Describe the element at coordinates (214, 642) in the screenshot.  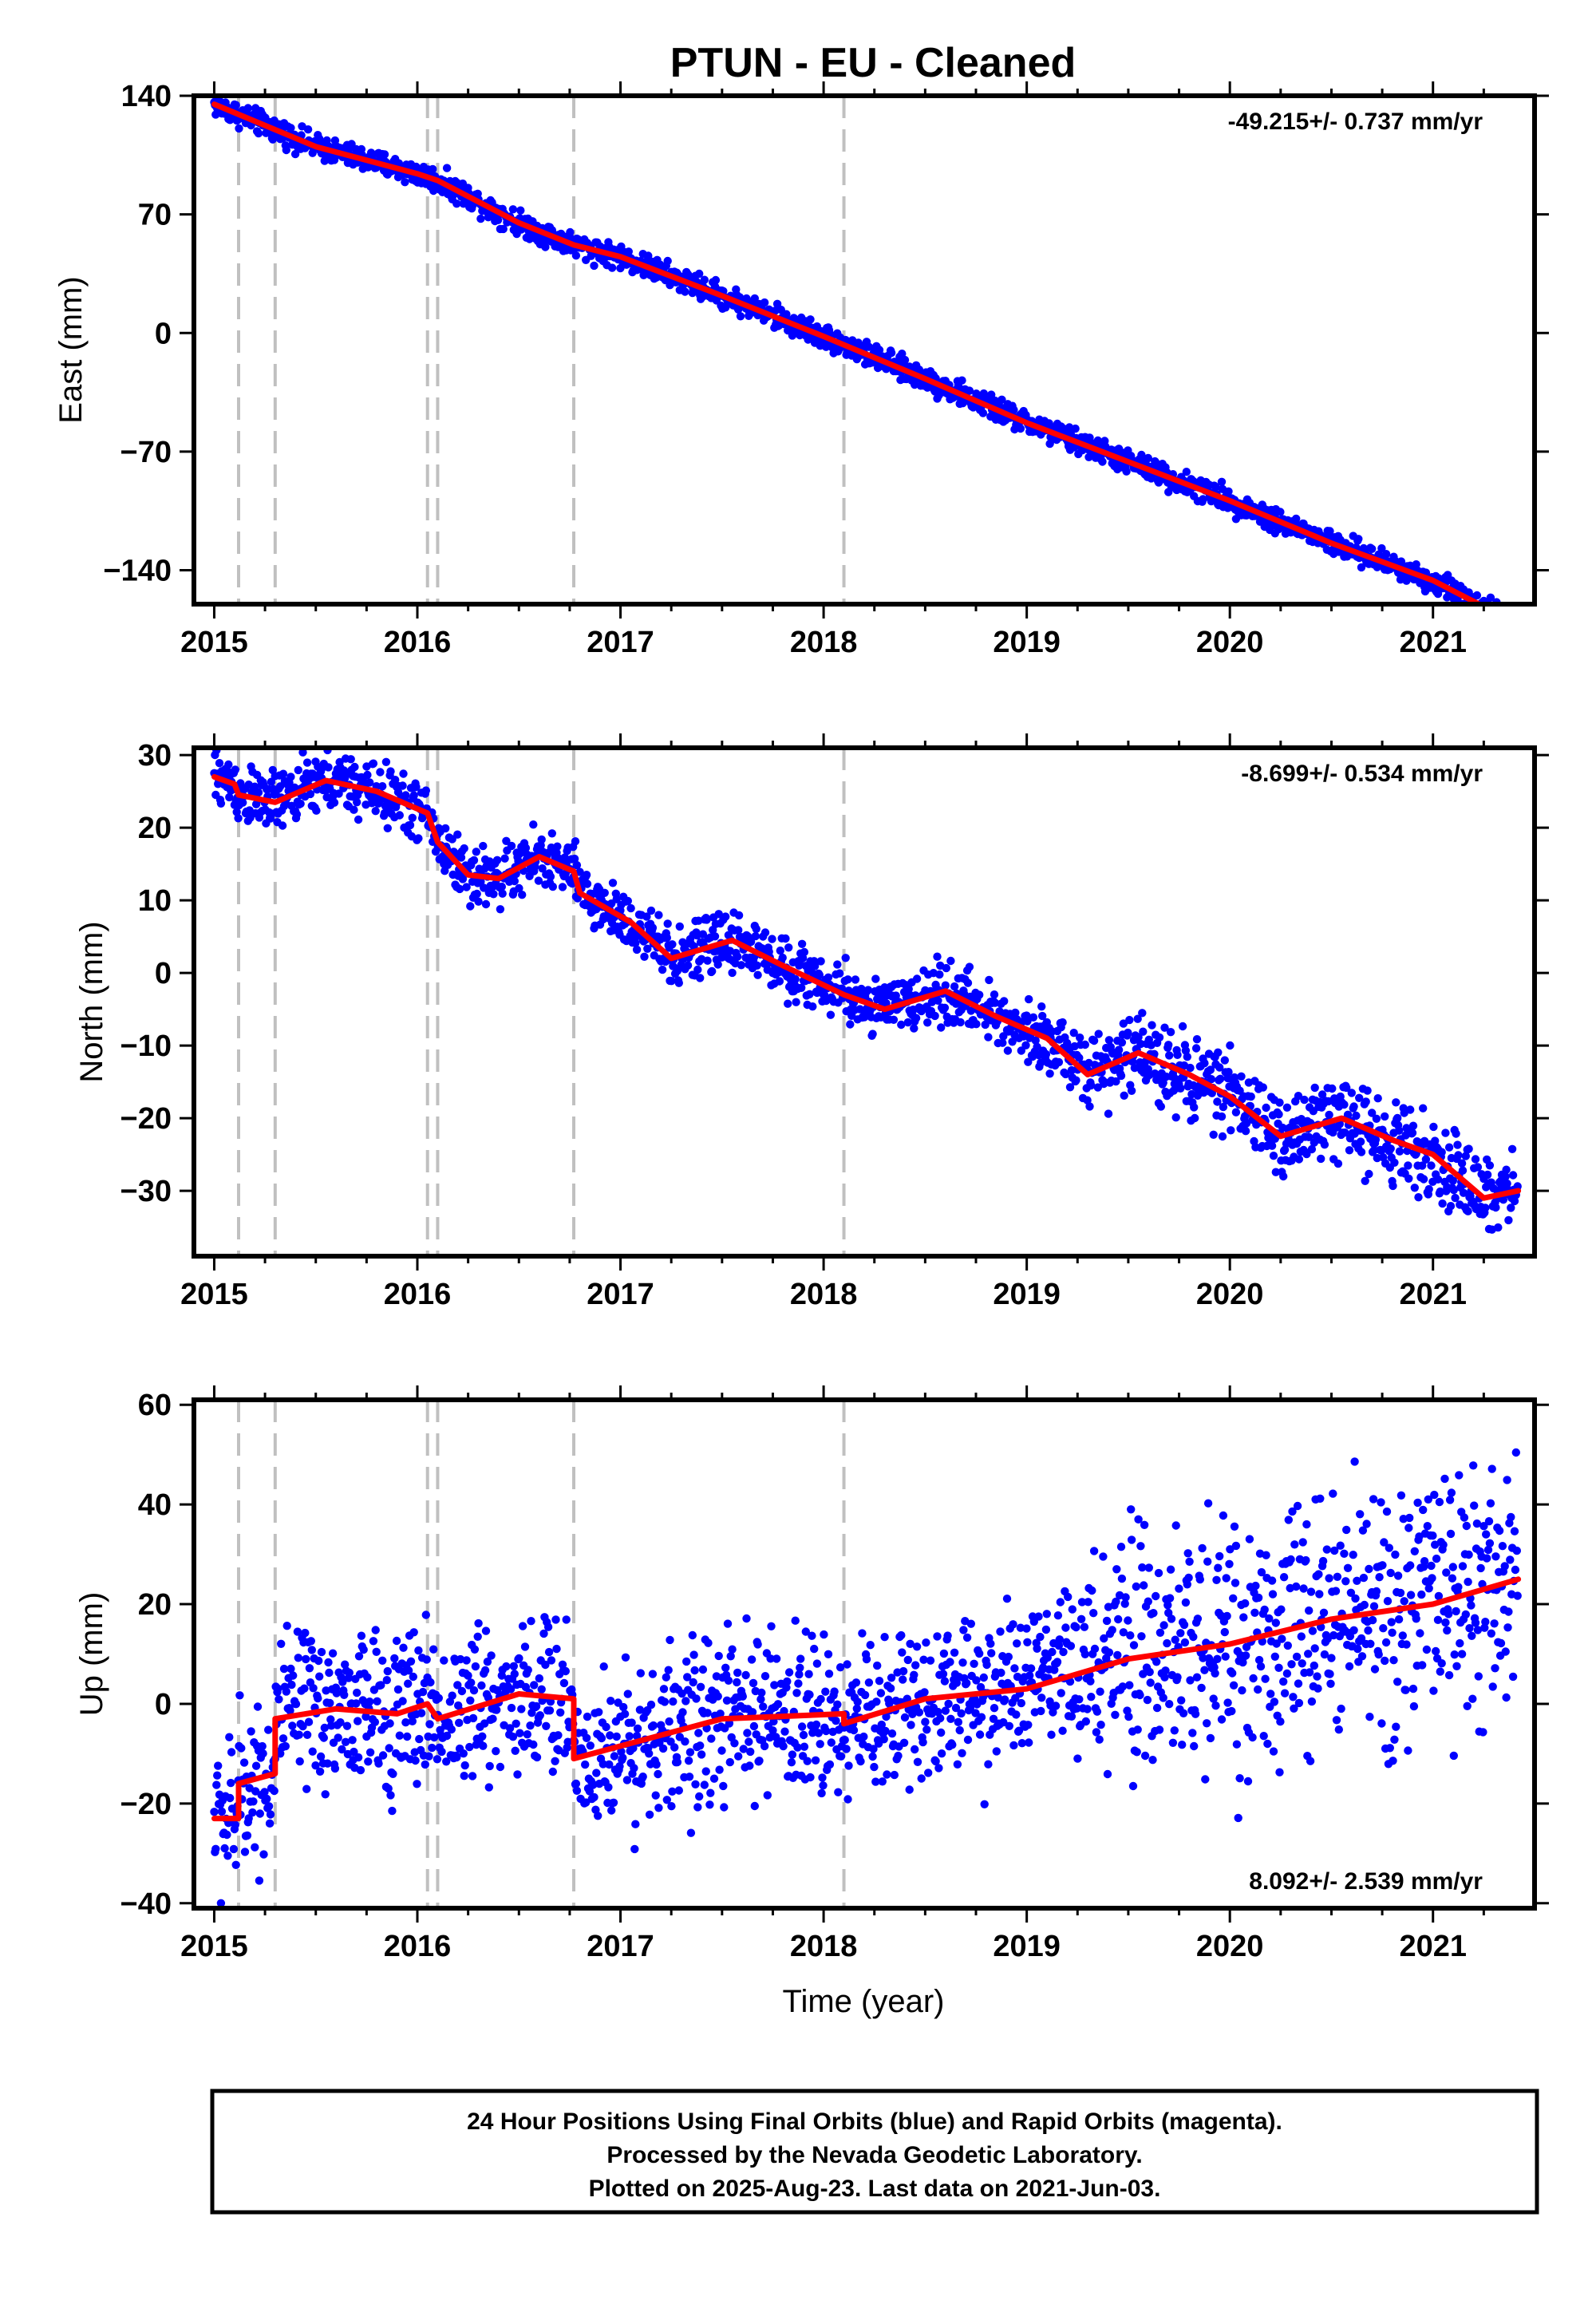
I see `east-x-tick-label: 2015` at that location.